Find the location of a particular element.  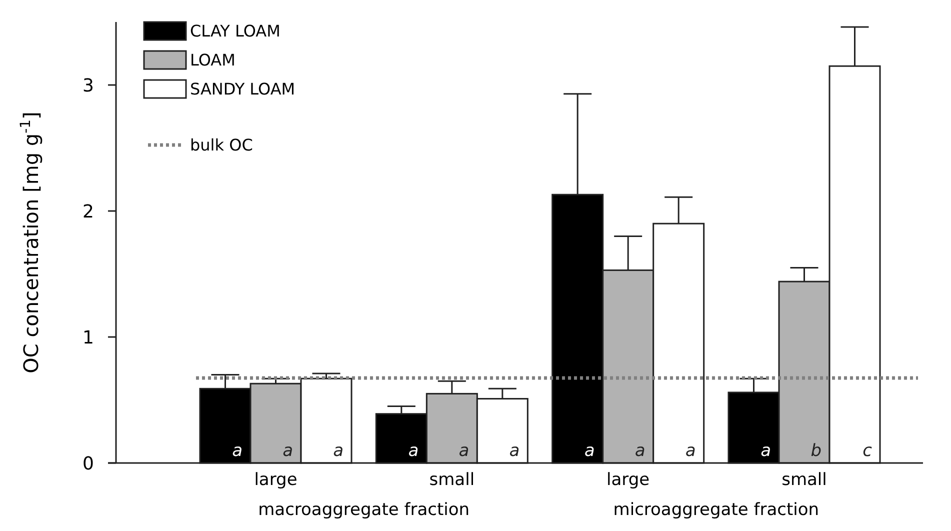

y-tick-label: 0 is located at coordinates (88, 463).